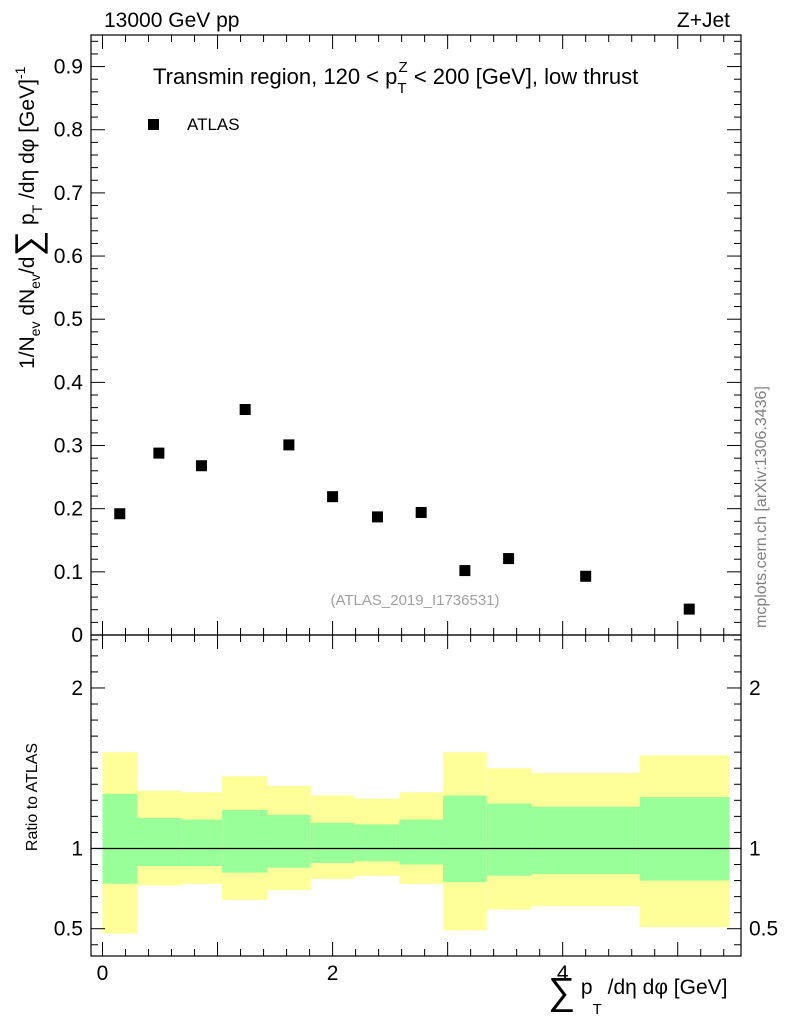 This screenshot has width=786, height=1024. I want to click on ratio-y-tick-label-right: 1, so click(755, 848).